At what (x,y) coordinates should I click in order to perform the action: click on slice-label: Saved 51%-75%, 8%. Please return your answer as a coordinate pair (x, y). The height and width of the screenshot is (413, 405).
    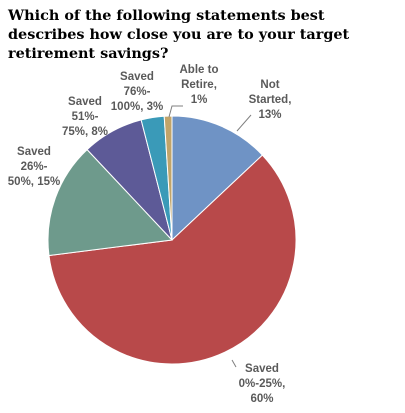
    Looking at the image, I should click on (85, 117).